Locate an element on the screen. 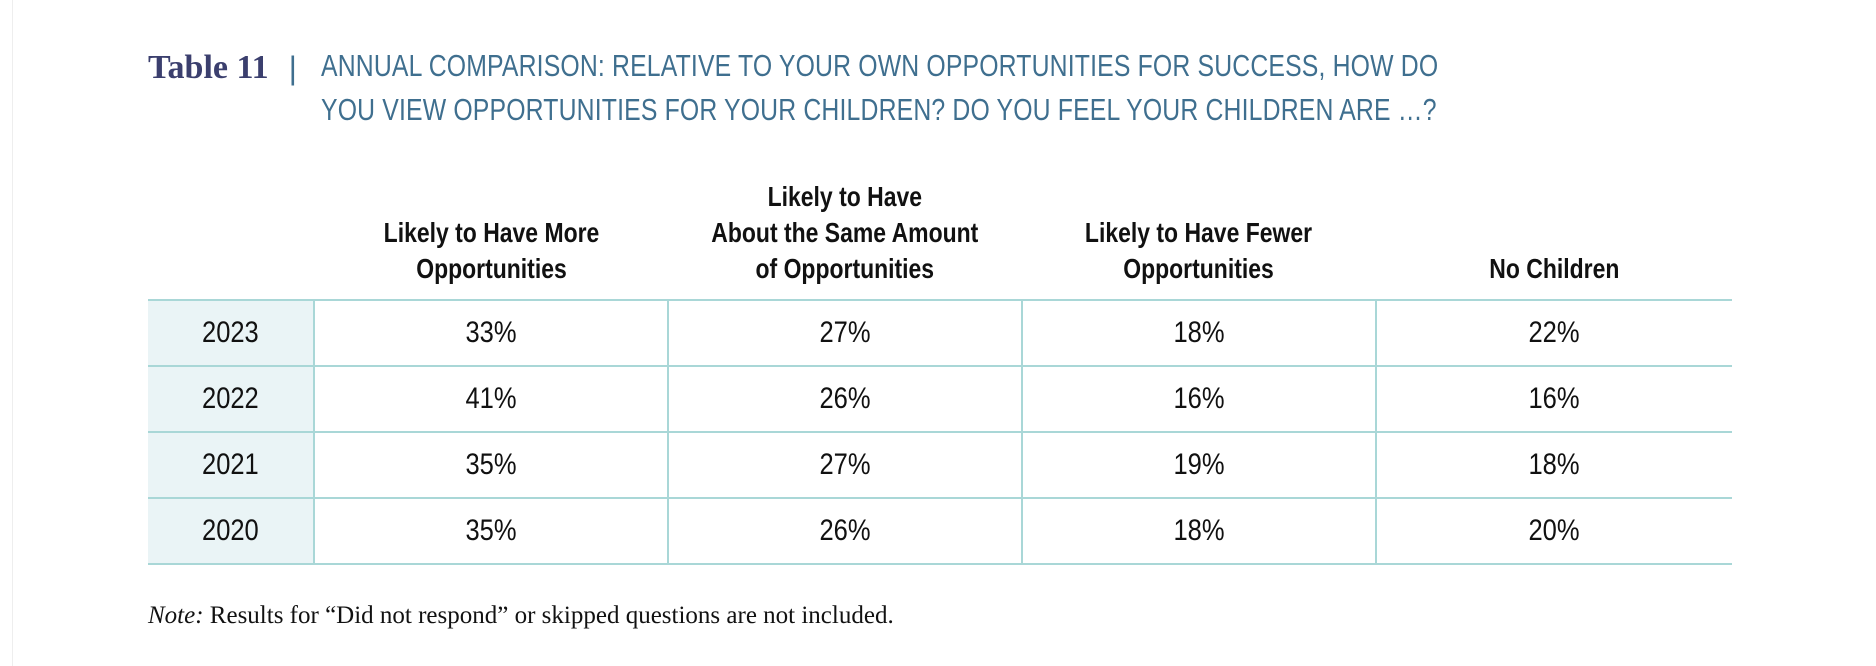 The width and height of the screenshot is (1876, 666). header-cell-4: No Children is located at coordinates (1554, 235).